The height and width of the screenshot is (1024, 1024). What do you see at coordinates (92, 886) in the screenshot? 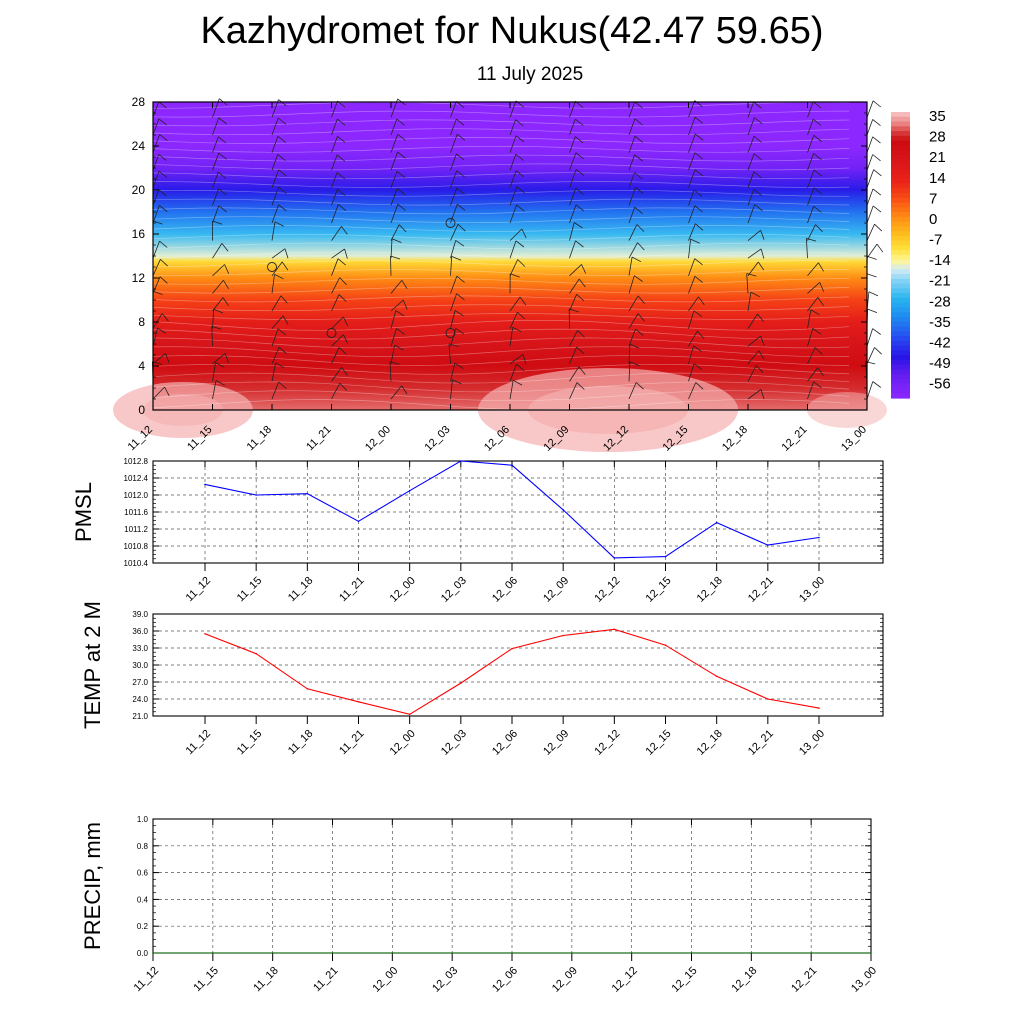
I see `y-axis-title: PRECIP, mm` at bounding box center [92, 886].